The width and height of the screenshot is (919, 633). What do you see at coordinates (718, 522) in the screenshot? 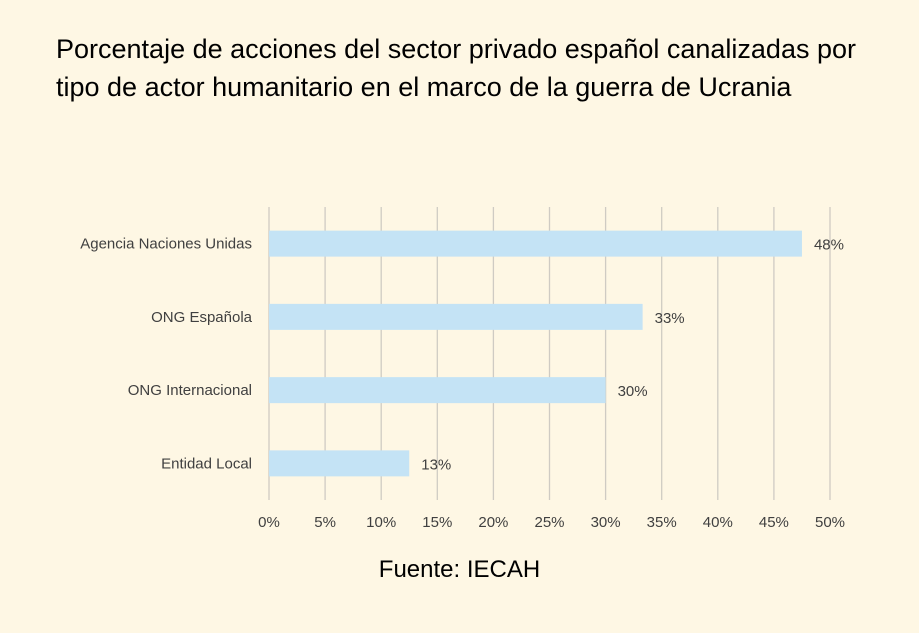
I see `x-tick-label: 40%` at bounding box center [718, 522].